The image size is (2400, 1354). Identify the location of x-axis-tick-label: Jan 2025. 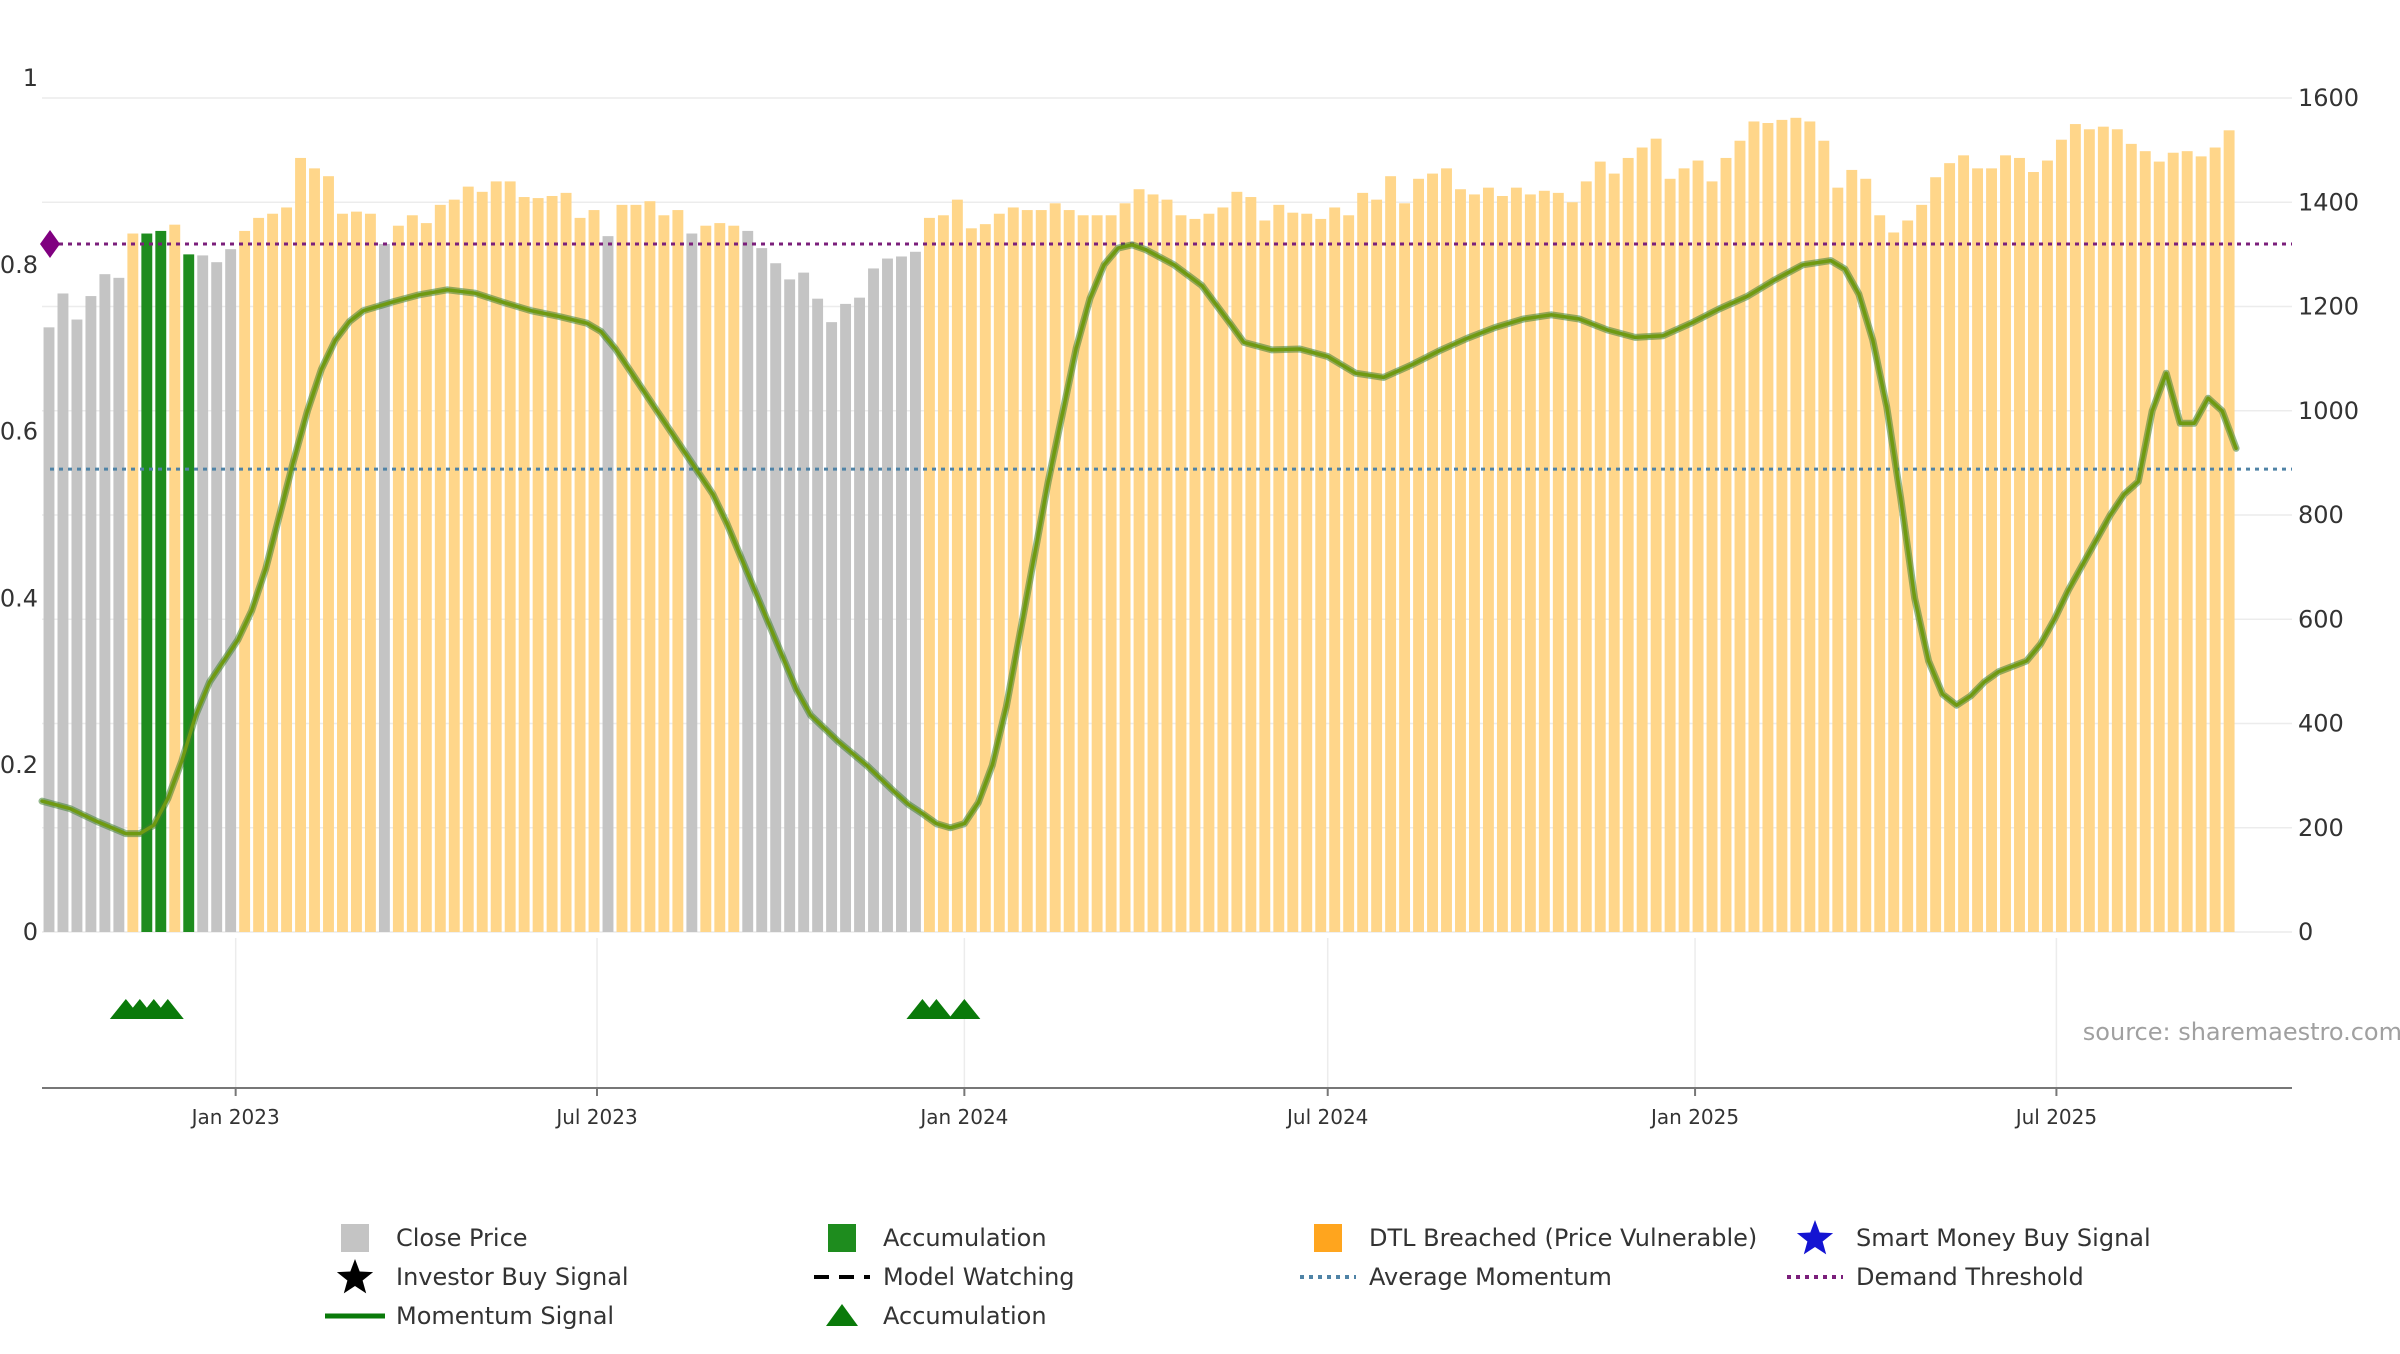
(1694, 1117).